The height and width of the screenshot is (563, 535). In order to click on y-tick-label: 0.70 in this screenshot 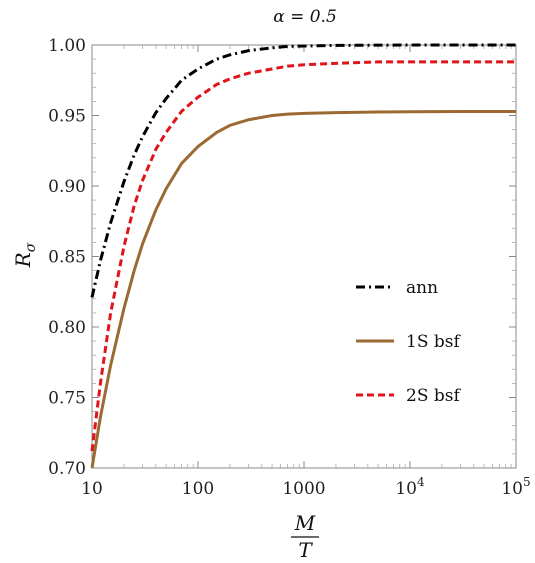, I will do `click(67, 469)`.